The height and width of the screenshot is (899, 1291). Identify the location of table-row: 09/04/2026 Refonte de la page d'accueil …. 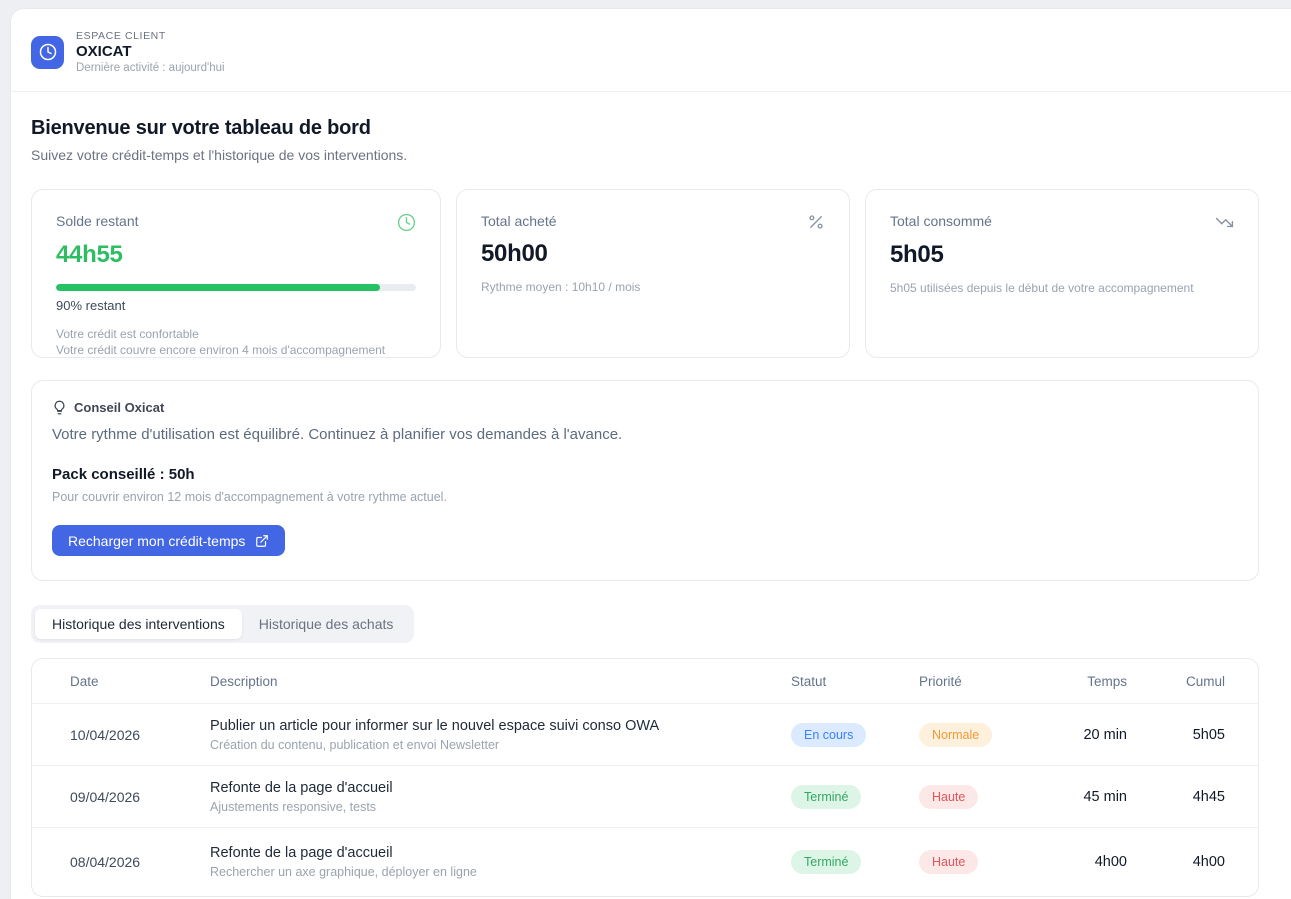
(645, 797).